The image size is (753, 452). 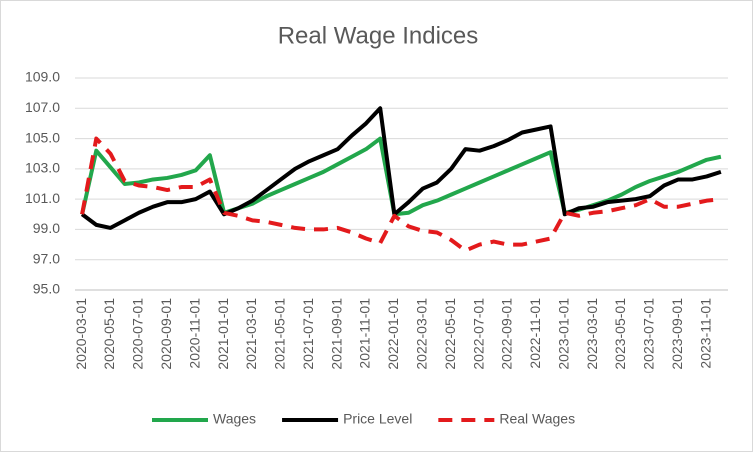 I want to click on x-tick-label: 2021-01-01, so click(x=223, y=334).